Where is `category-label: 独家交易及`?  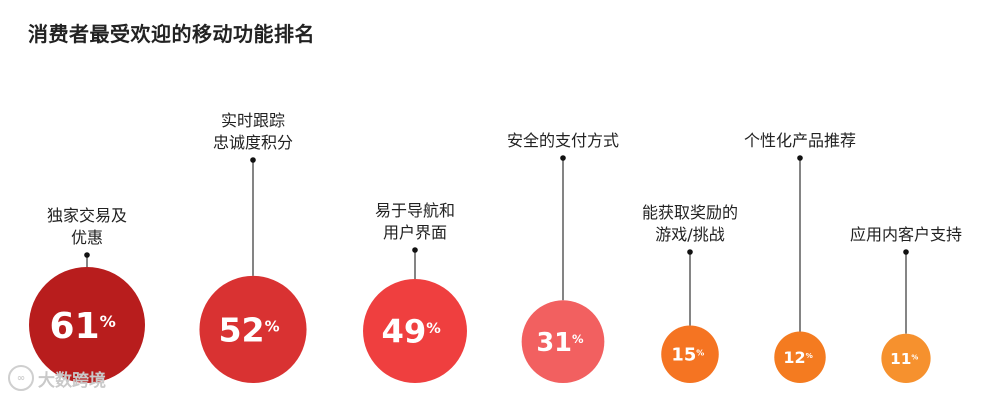 category-label: 独家交易及 is located at coordinates (87, 215).